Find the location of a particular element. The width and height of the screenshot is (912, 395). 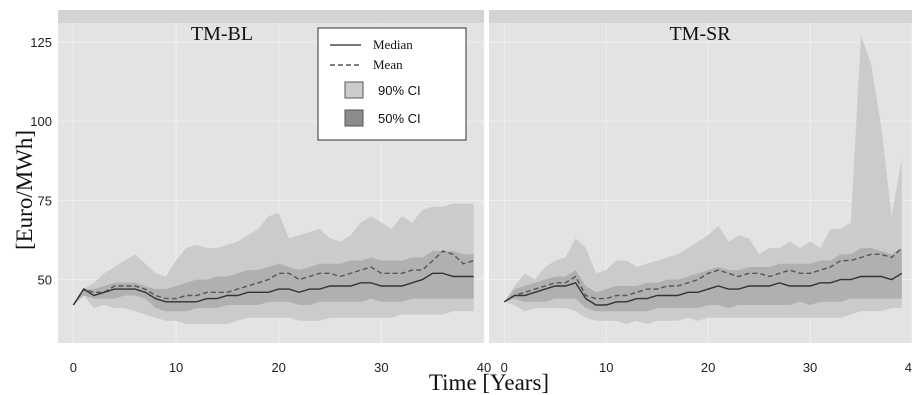

legend-ci50-label: 50% CI is located at coordinates (399, 118).